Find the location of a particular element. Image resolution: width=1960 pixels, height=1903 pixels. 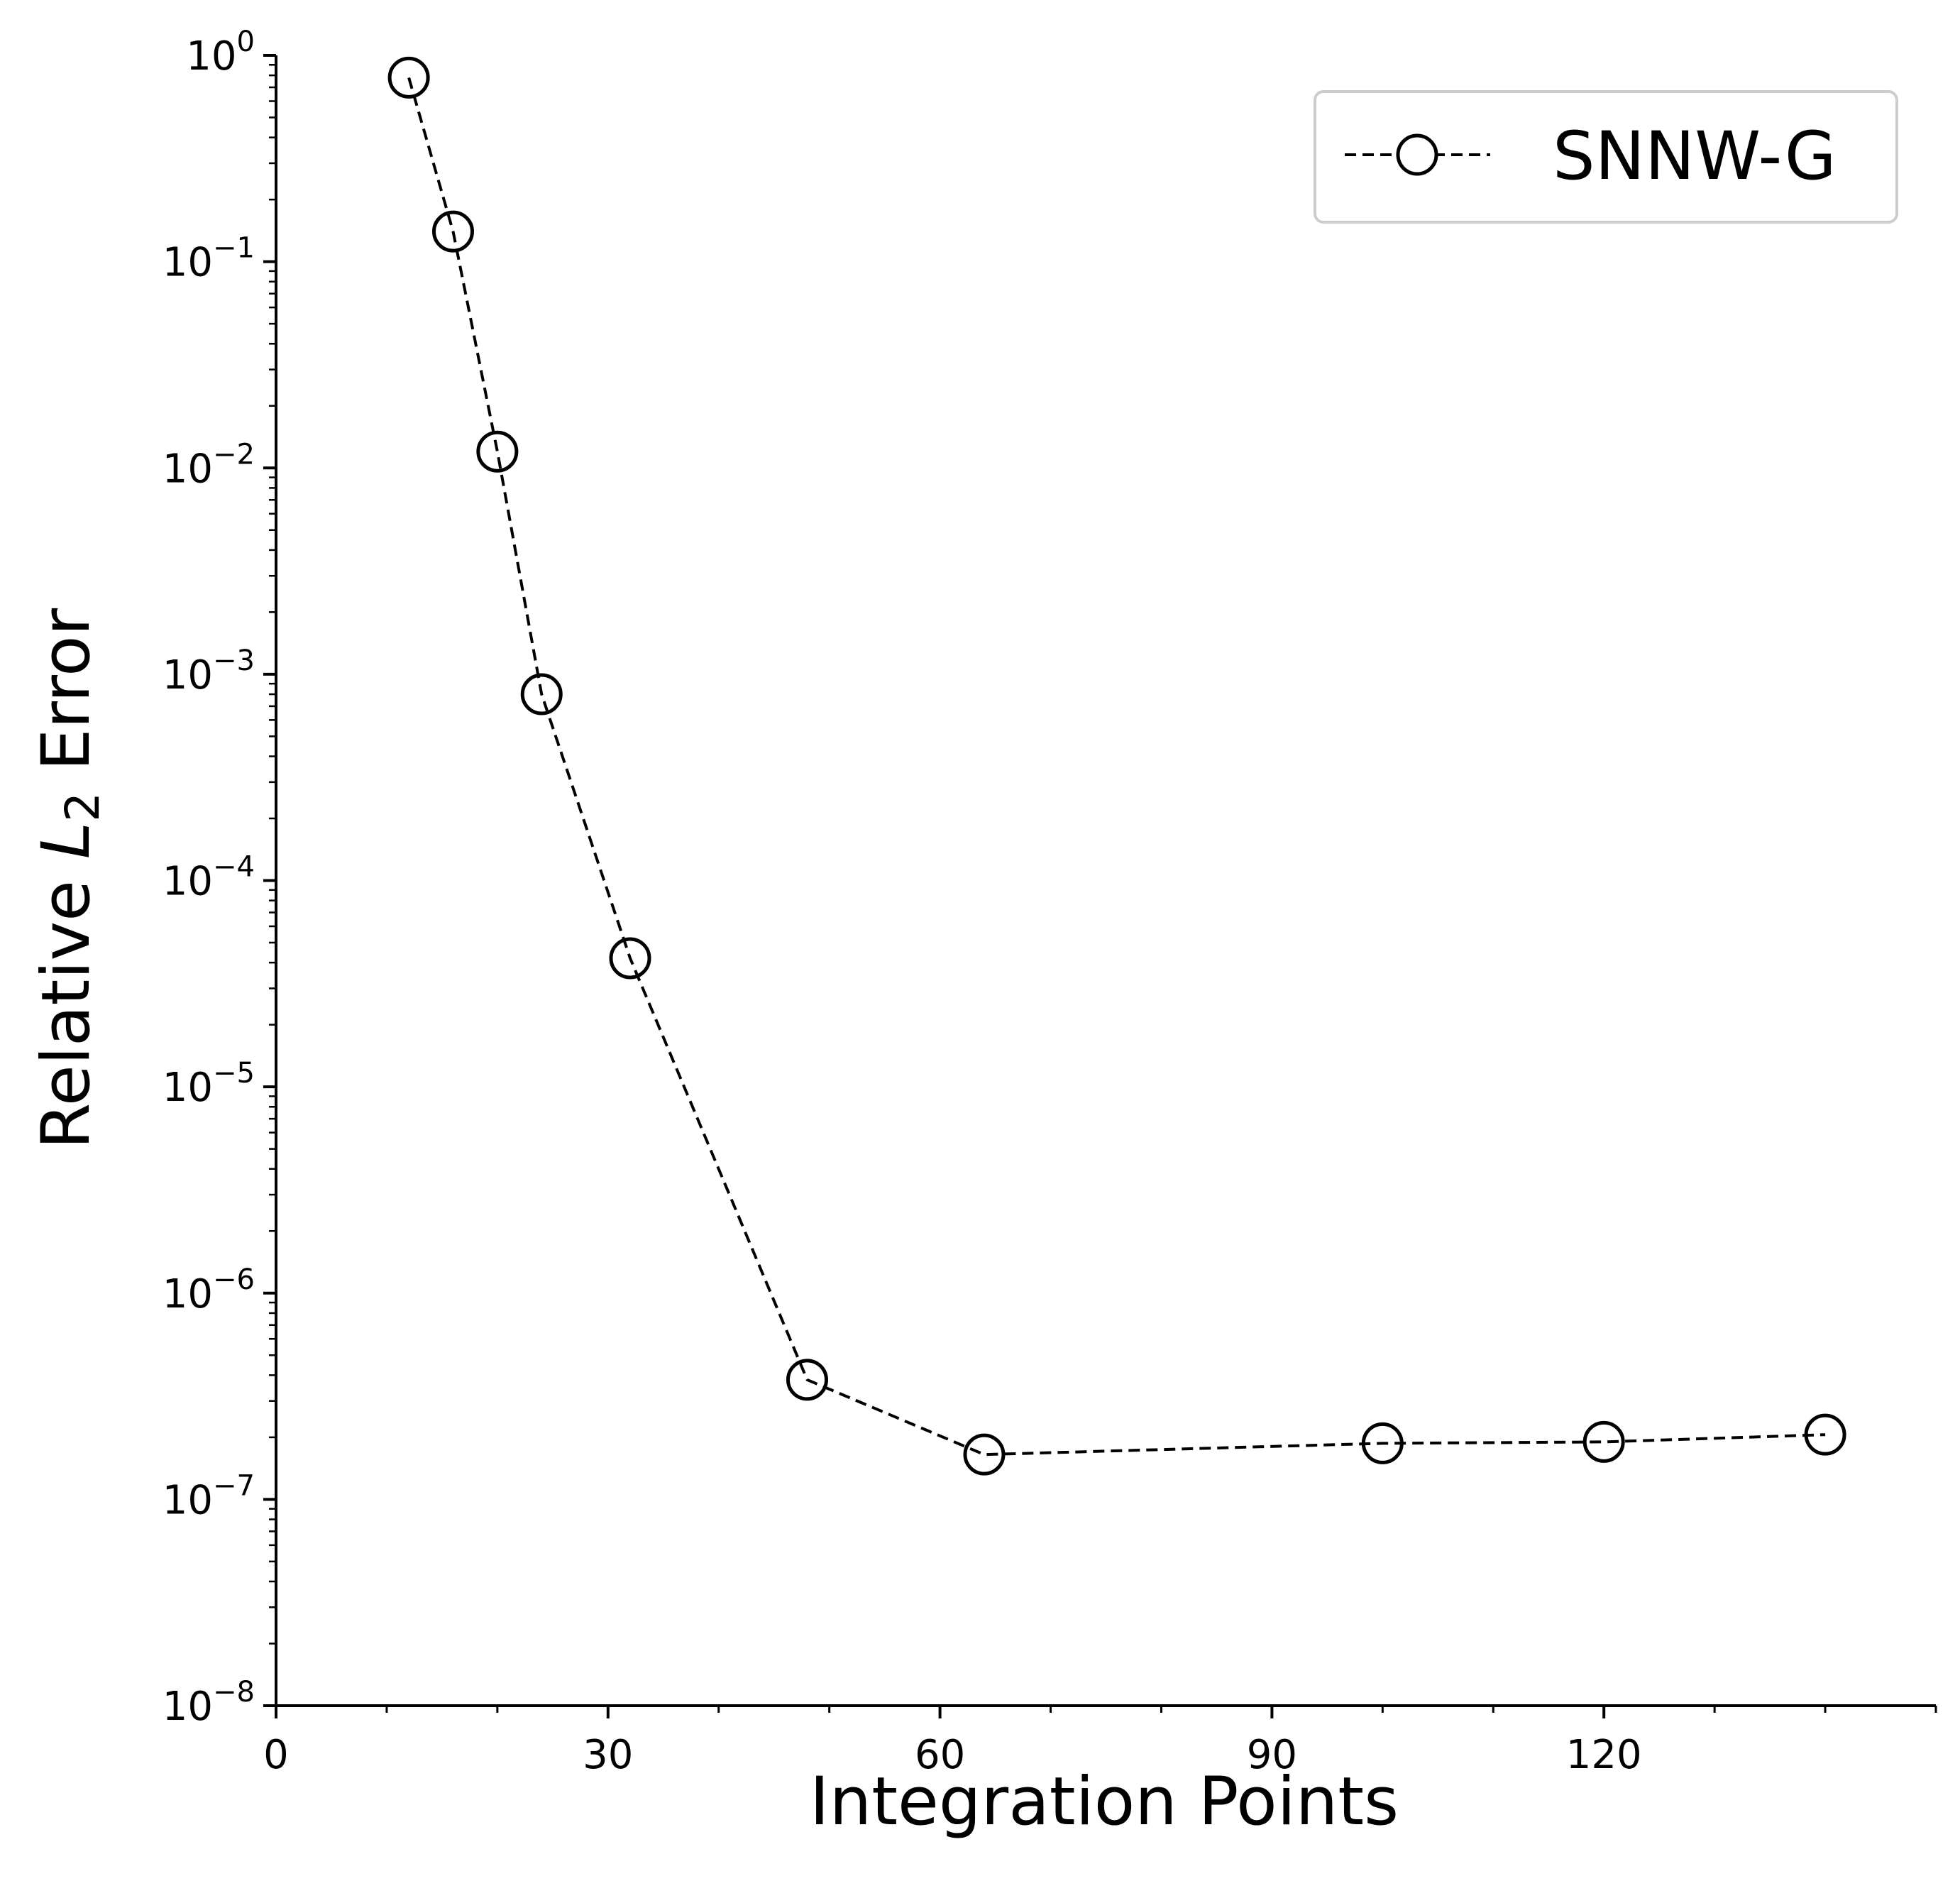

legend-label: SNNW-G is located at coordinates (1695, 156).